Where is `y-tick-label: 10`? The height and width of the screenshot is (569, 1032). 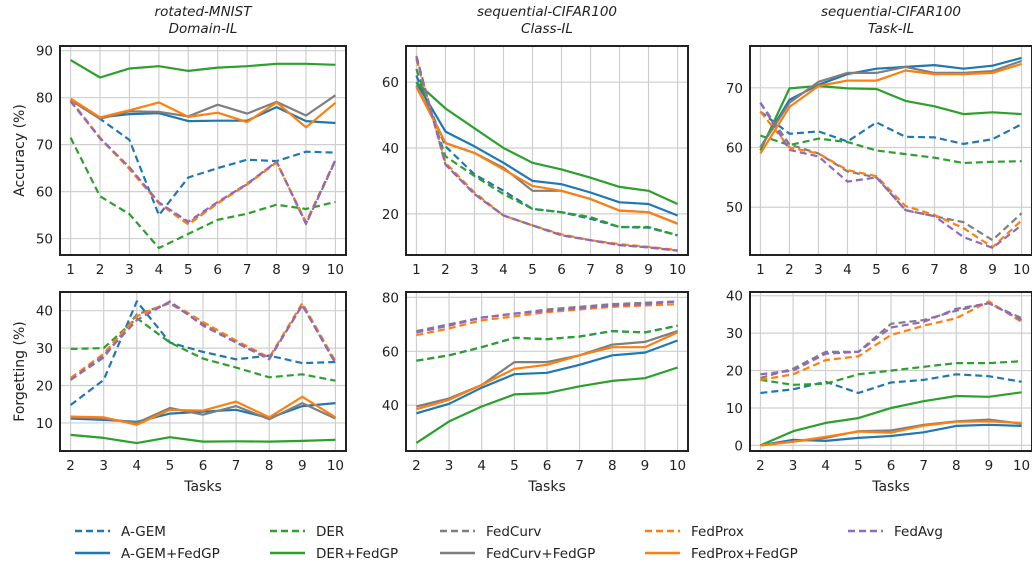
y-tick-label: 10 is located at coordinates (734, 409).